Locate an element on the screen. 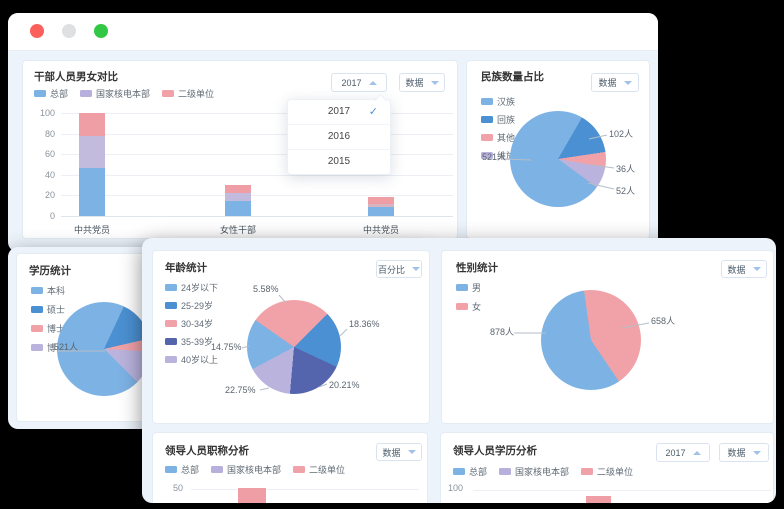 The image size is (784, 509). pie-label-benke: 521人 is located at coordinates (66, 347).